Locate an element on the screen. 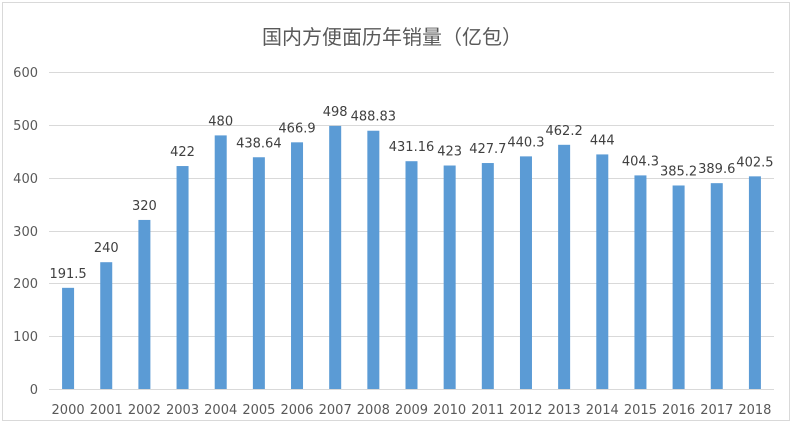 This screenshot has width=796, height=427. data-label: 402.5 is located at coordinates (754, 162).